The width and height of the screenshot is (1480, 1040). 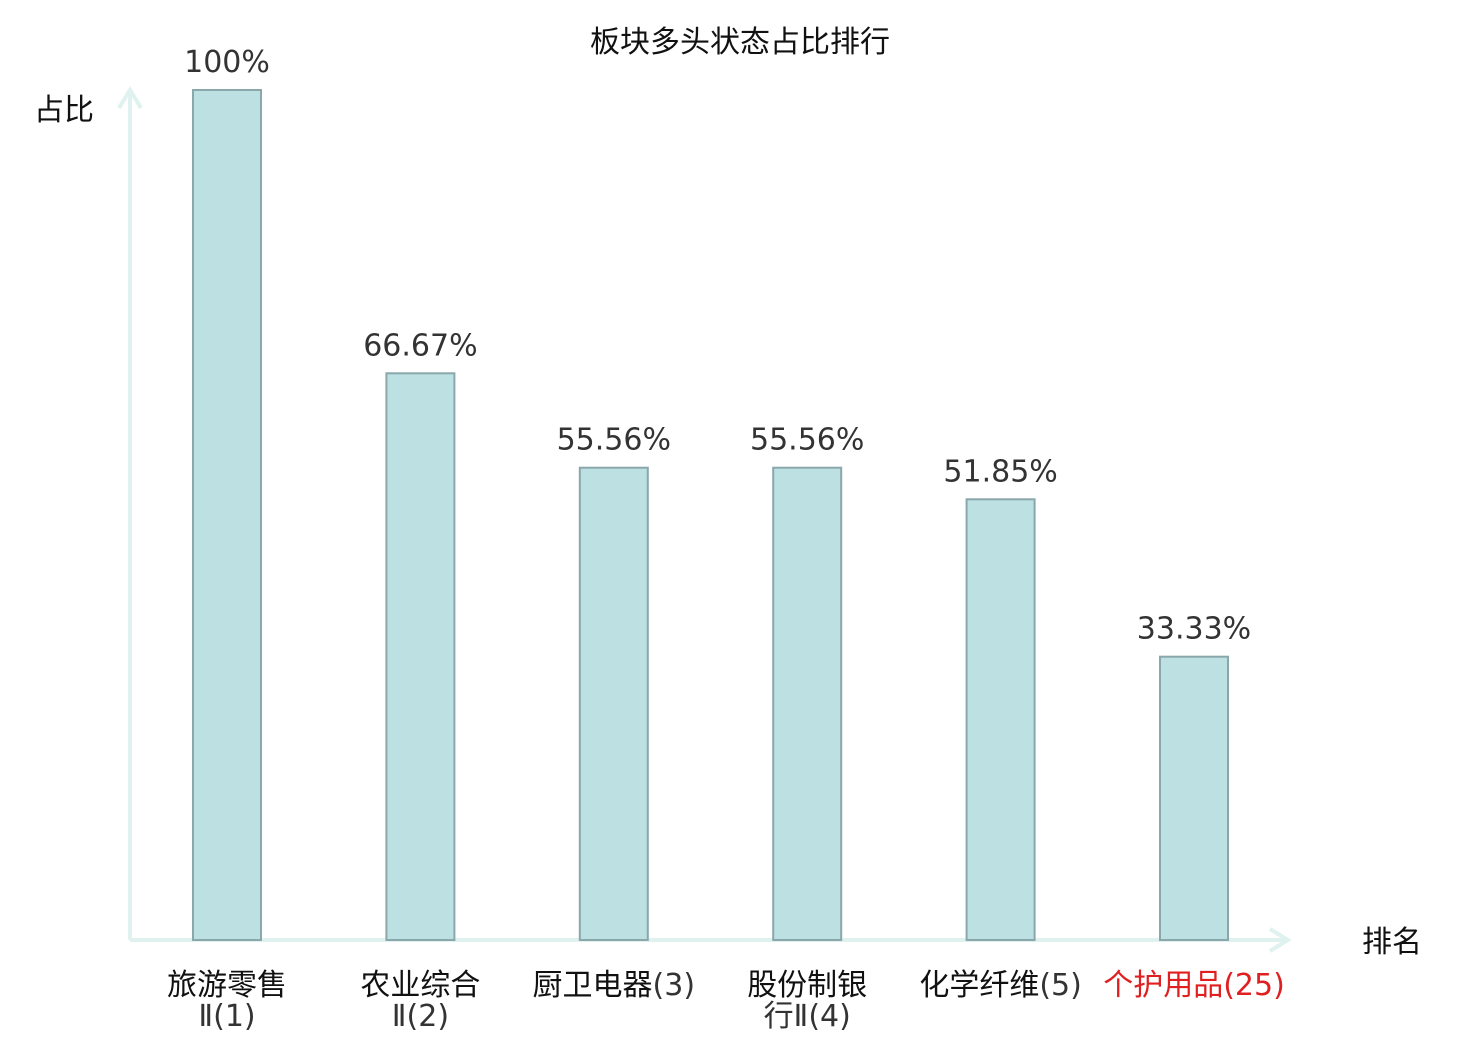 I want to click on y-axis-arrowhead, so click(x=130, y=98).